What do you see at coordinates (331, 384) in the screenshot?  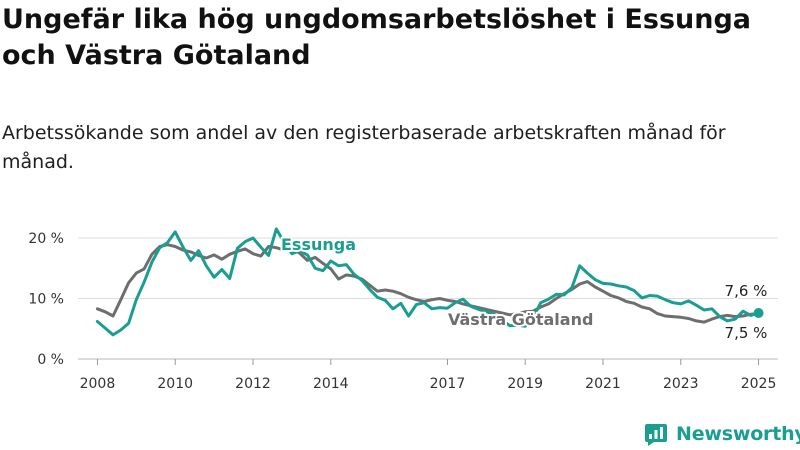 I see `x-tick-label: 2014` at bounding box center [331, 384].